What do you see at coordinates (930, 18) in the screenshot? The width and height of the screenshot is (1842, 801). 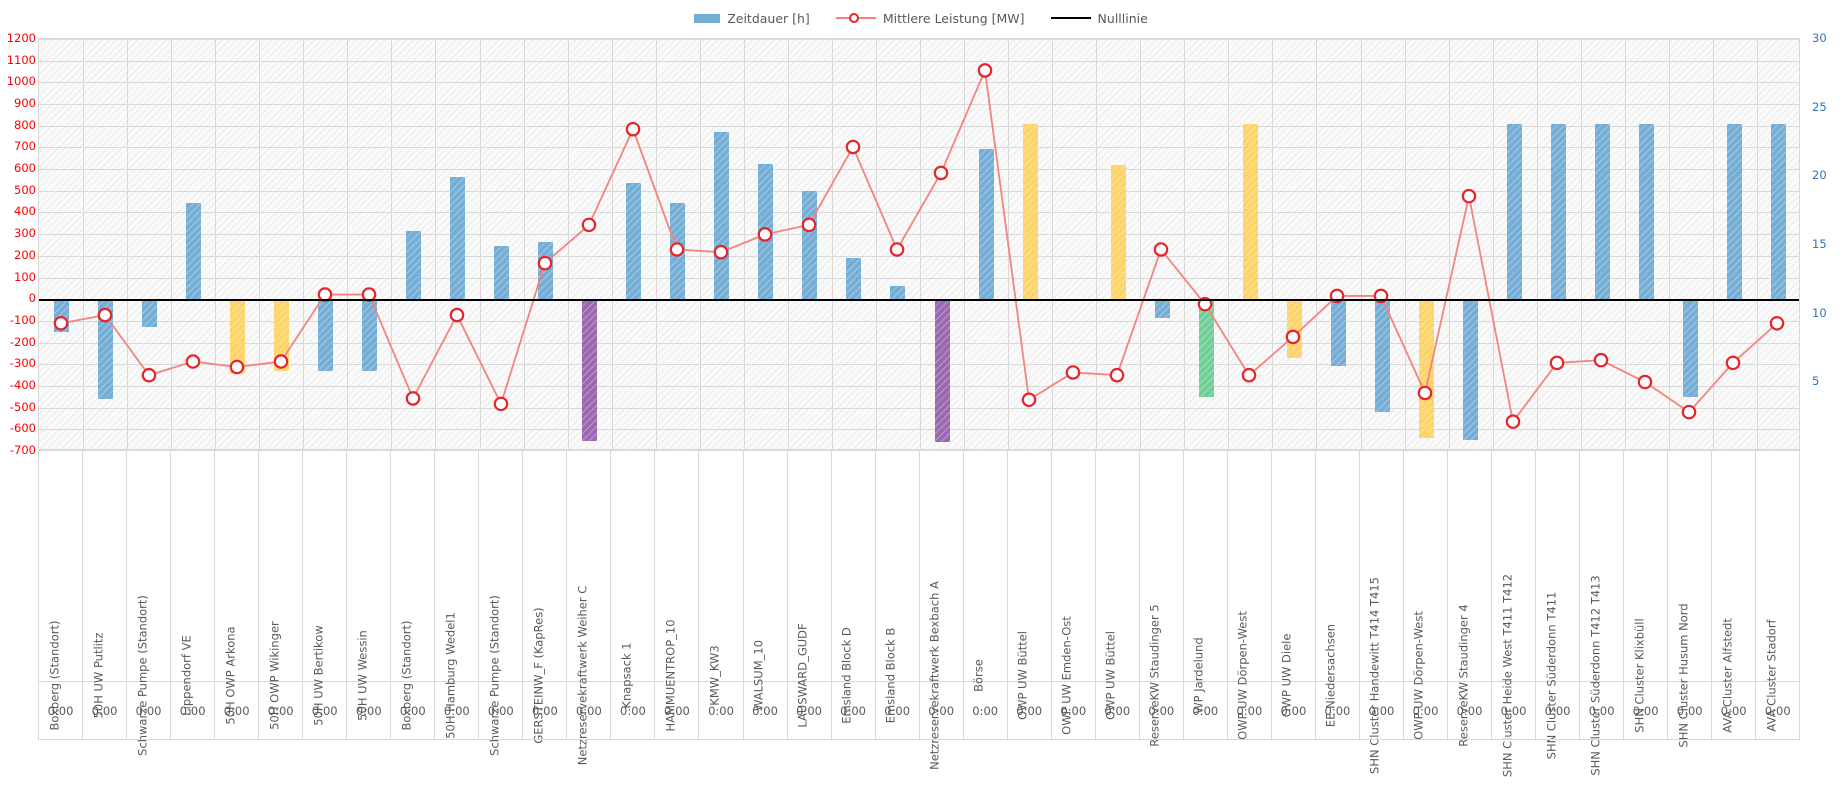 I see `legend-item-mittlere-leistung: Mittlere Leistung [MW]` at bounding box center [930, 18].